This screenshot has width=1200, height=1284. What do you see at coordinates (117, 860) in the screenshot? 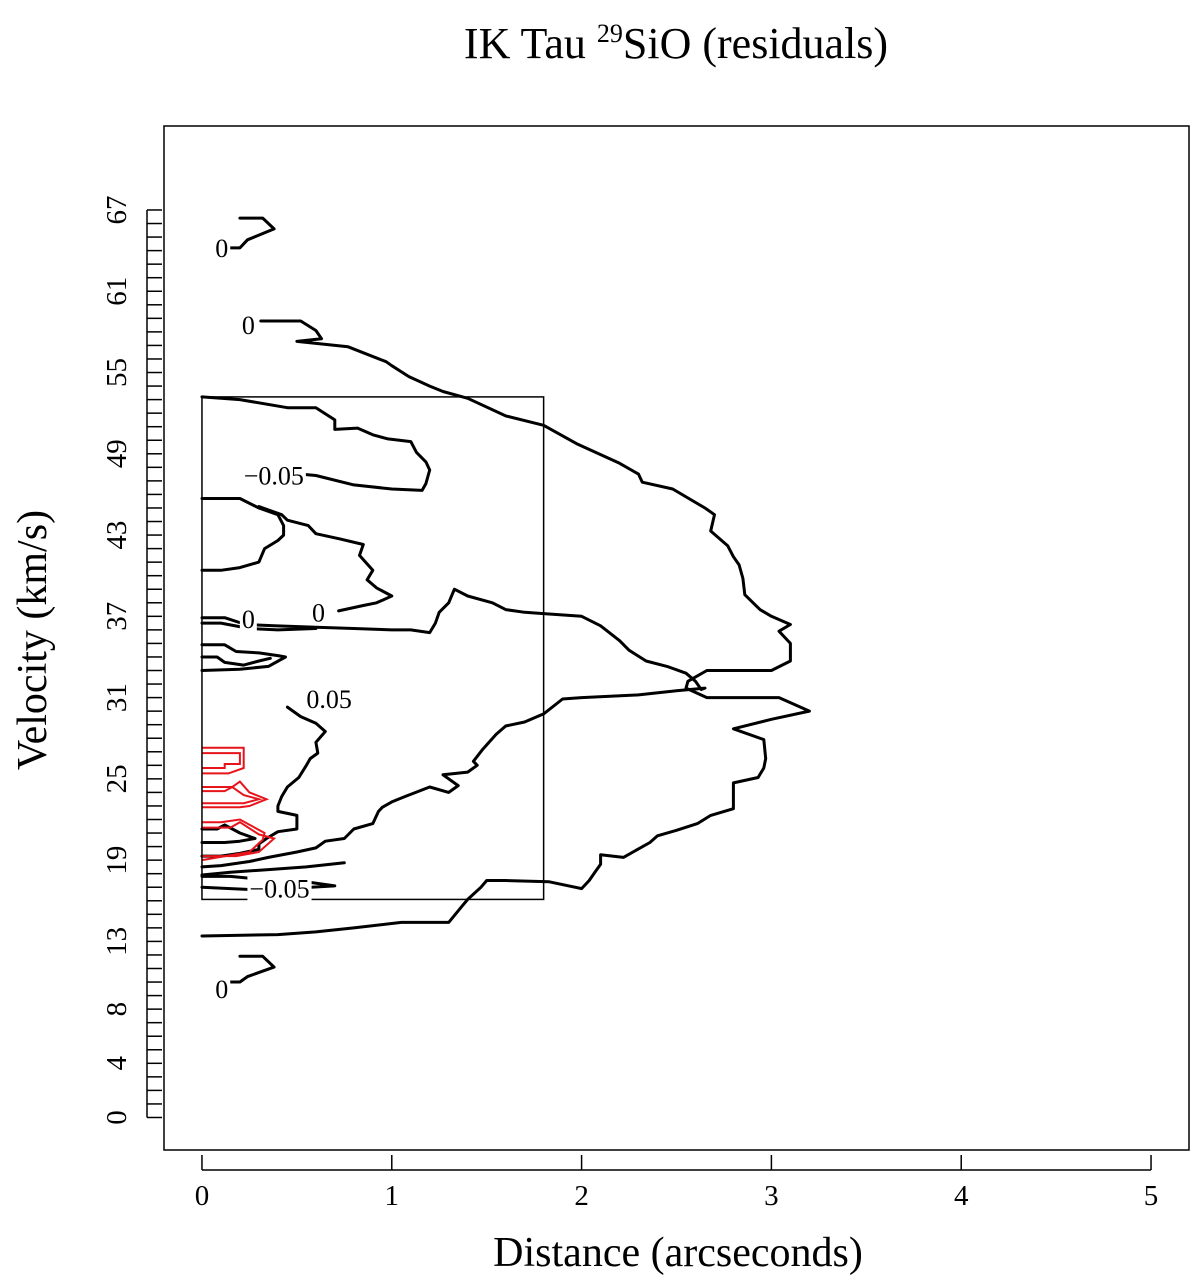
I see `y-tick-label-4: 19` at bounding box center [117, 860].